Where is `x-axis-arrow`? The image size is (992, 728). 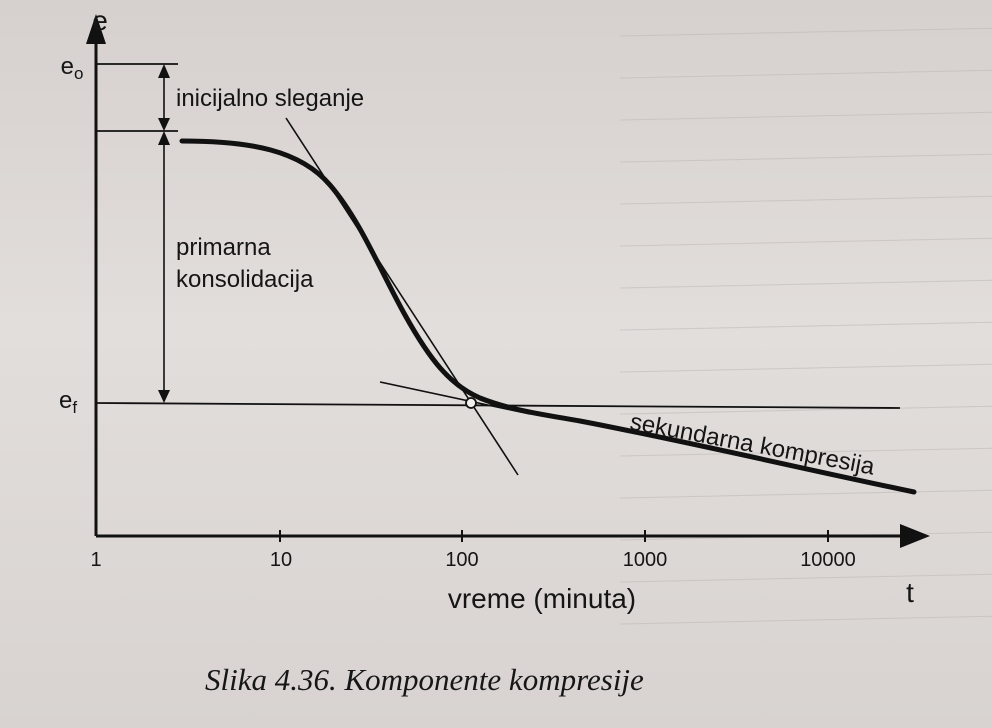 x-axis-arrow is located at coordinates (915, 536).